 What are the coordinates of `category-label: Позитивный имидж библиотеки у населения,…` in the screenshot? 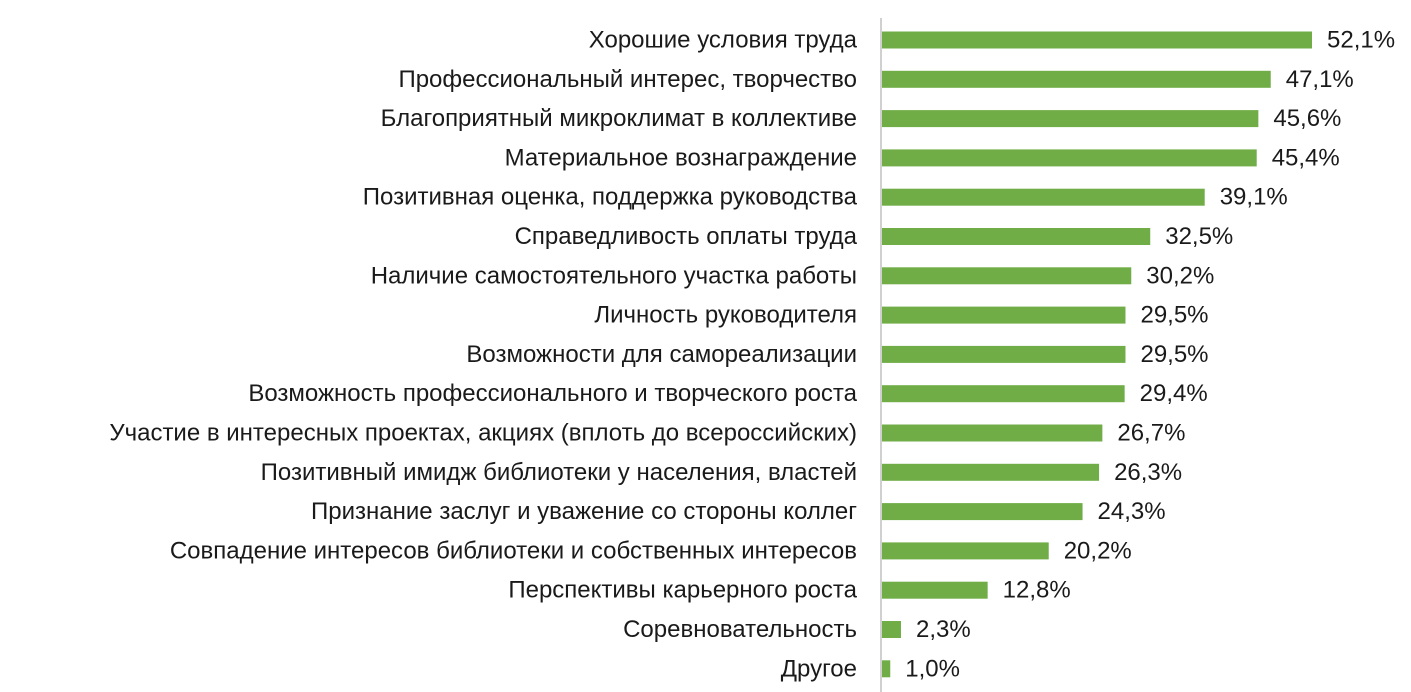 It's located at (559, 472).